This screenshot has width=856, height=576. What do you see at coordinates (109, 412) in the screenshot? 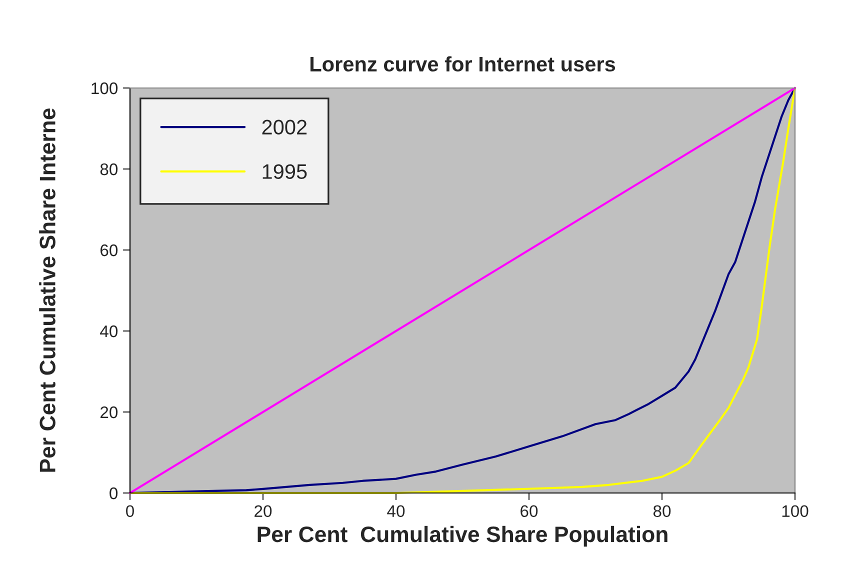
I see `y-tick-label: 20` at bounding box center [109, 412].